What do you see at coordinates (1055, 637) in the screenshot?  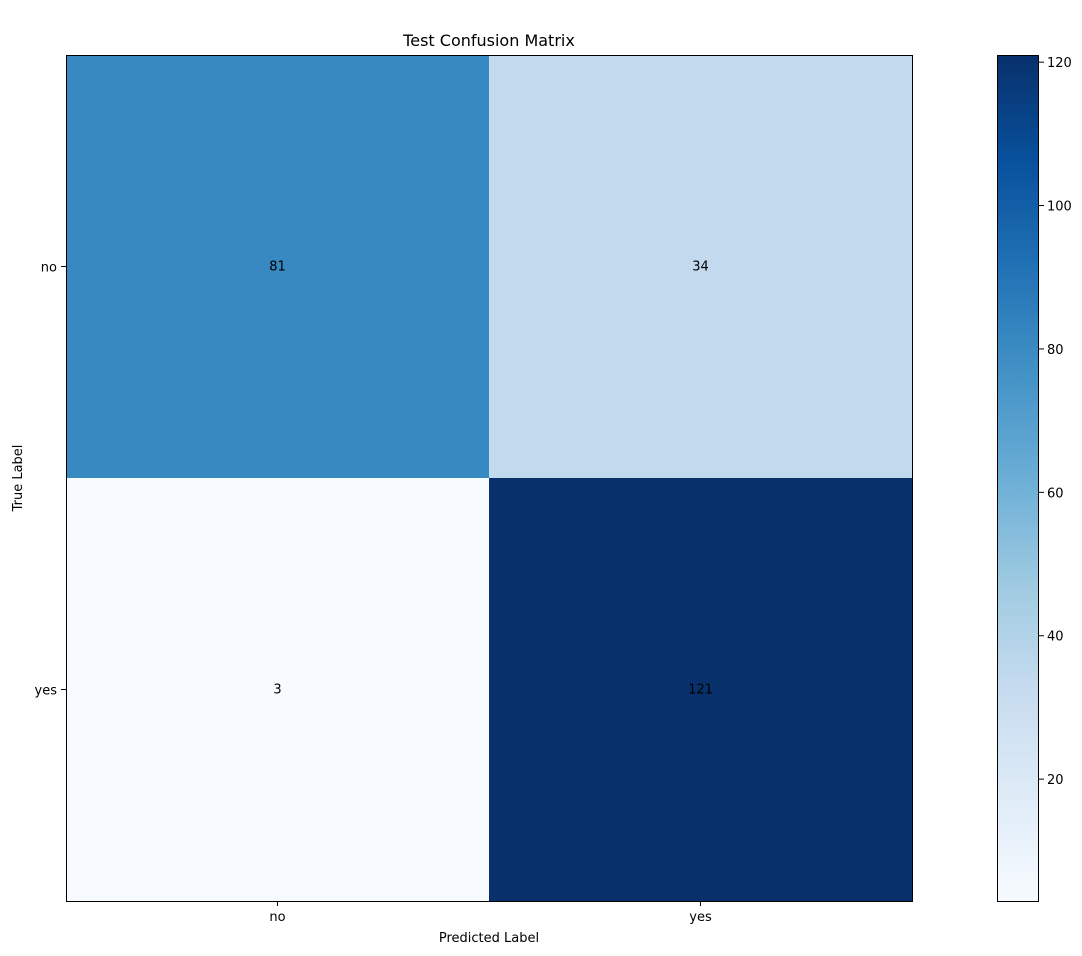 I see `colorbar-tick-label: 40` at bounding box center [1055, 637].